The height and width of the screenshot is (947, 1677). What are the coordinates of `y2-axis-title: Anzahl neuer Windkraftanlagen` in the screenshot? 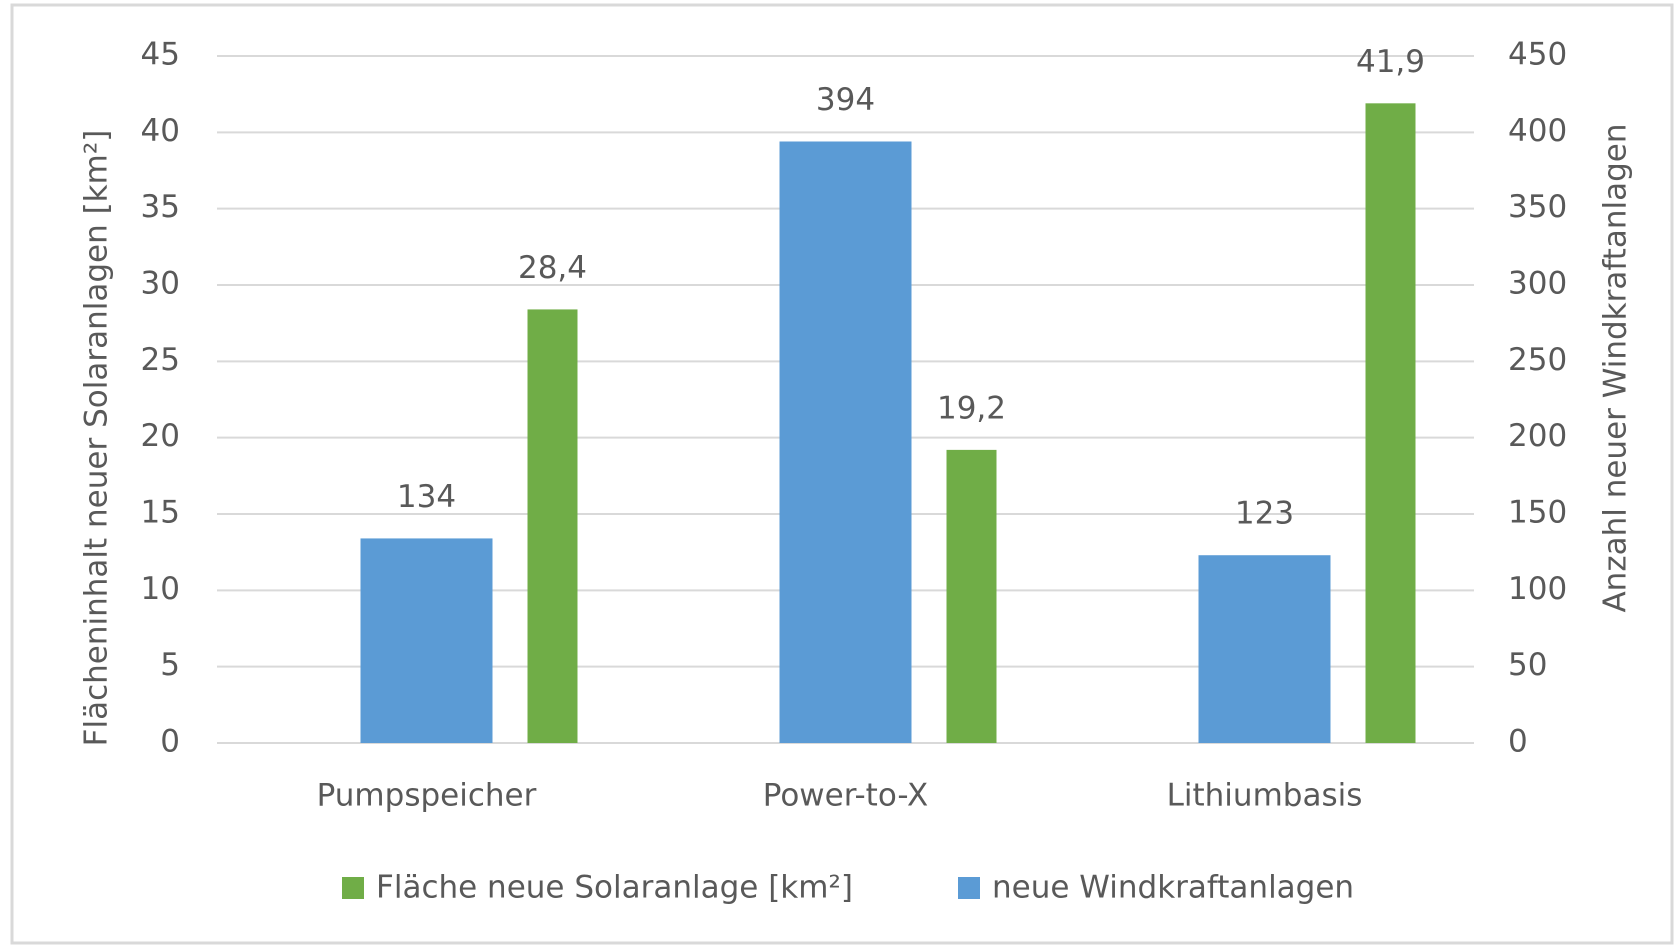 It's located at (1616, 367).